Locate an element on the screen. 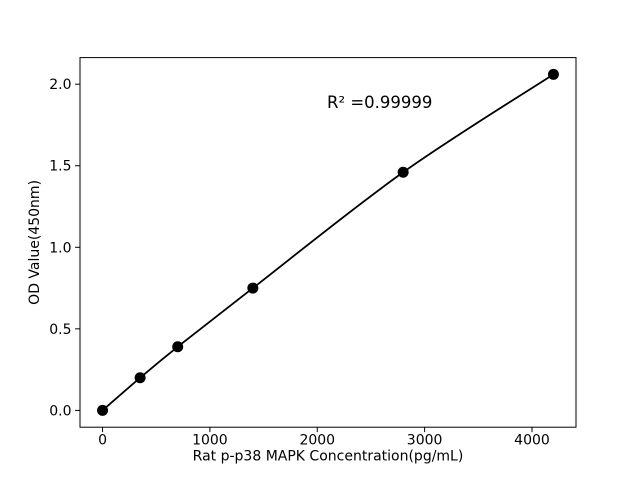 This screenshot has width=640, height=480. r-squared-annotation: R² =0.99999 is located at coordinates (379, 102).